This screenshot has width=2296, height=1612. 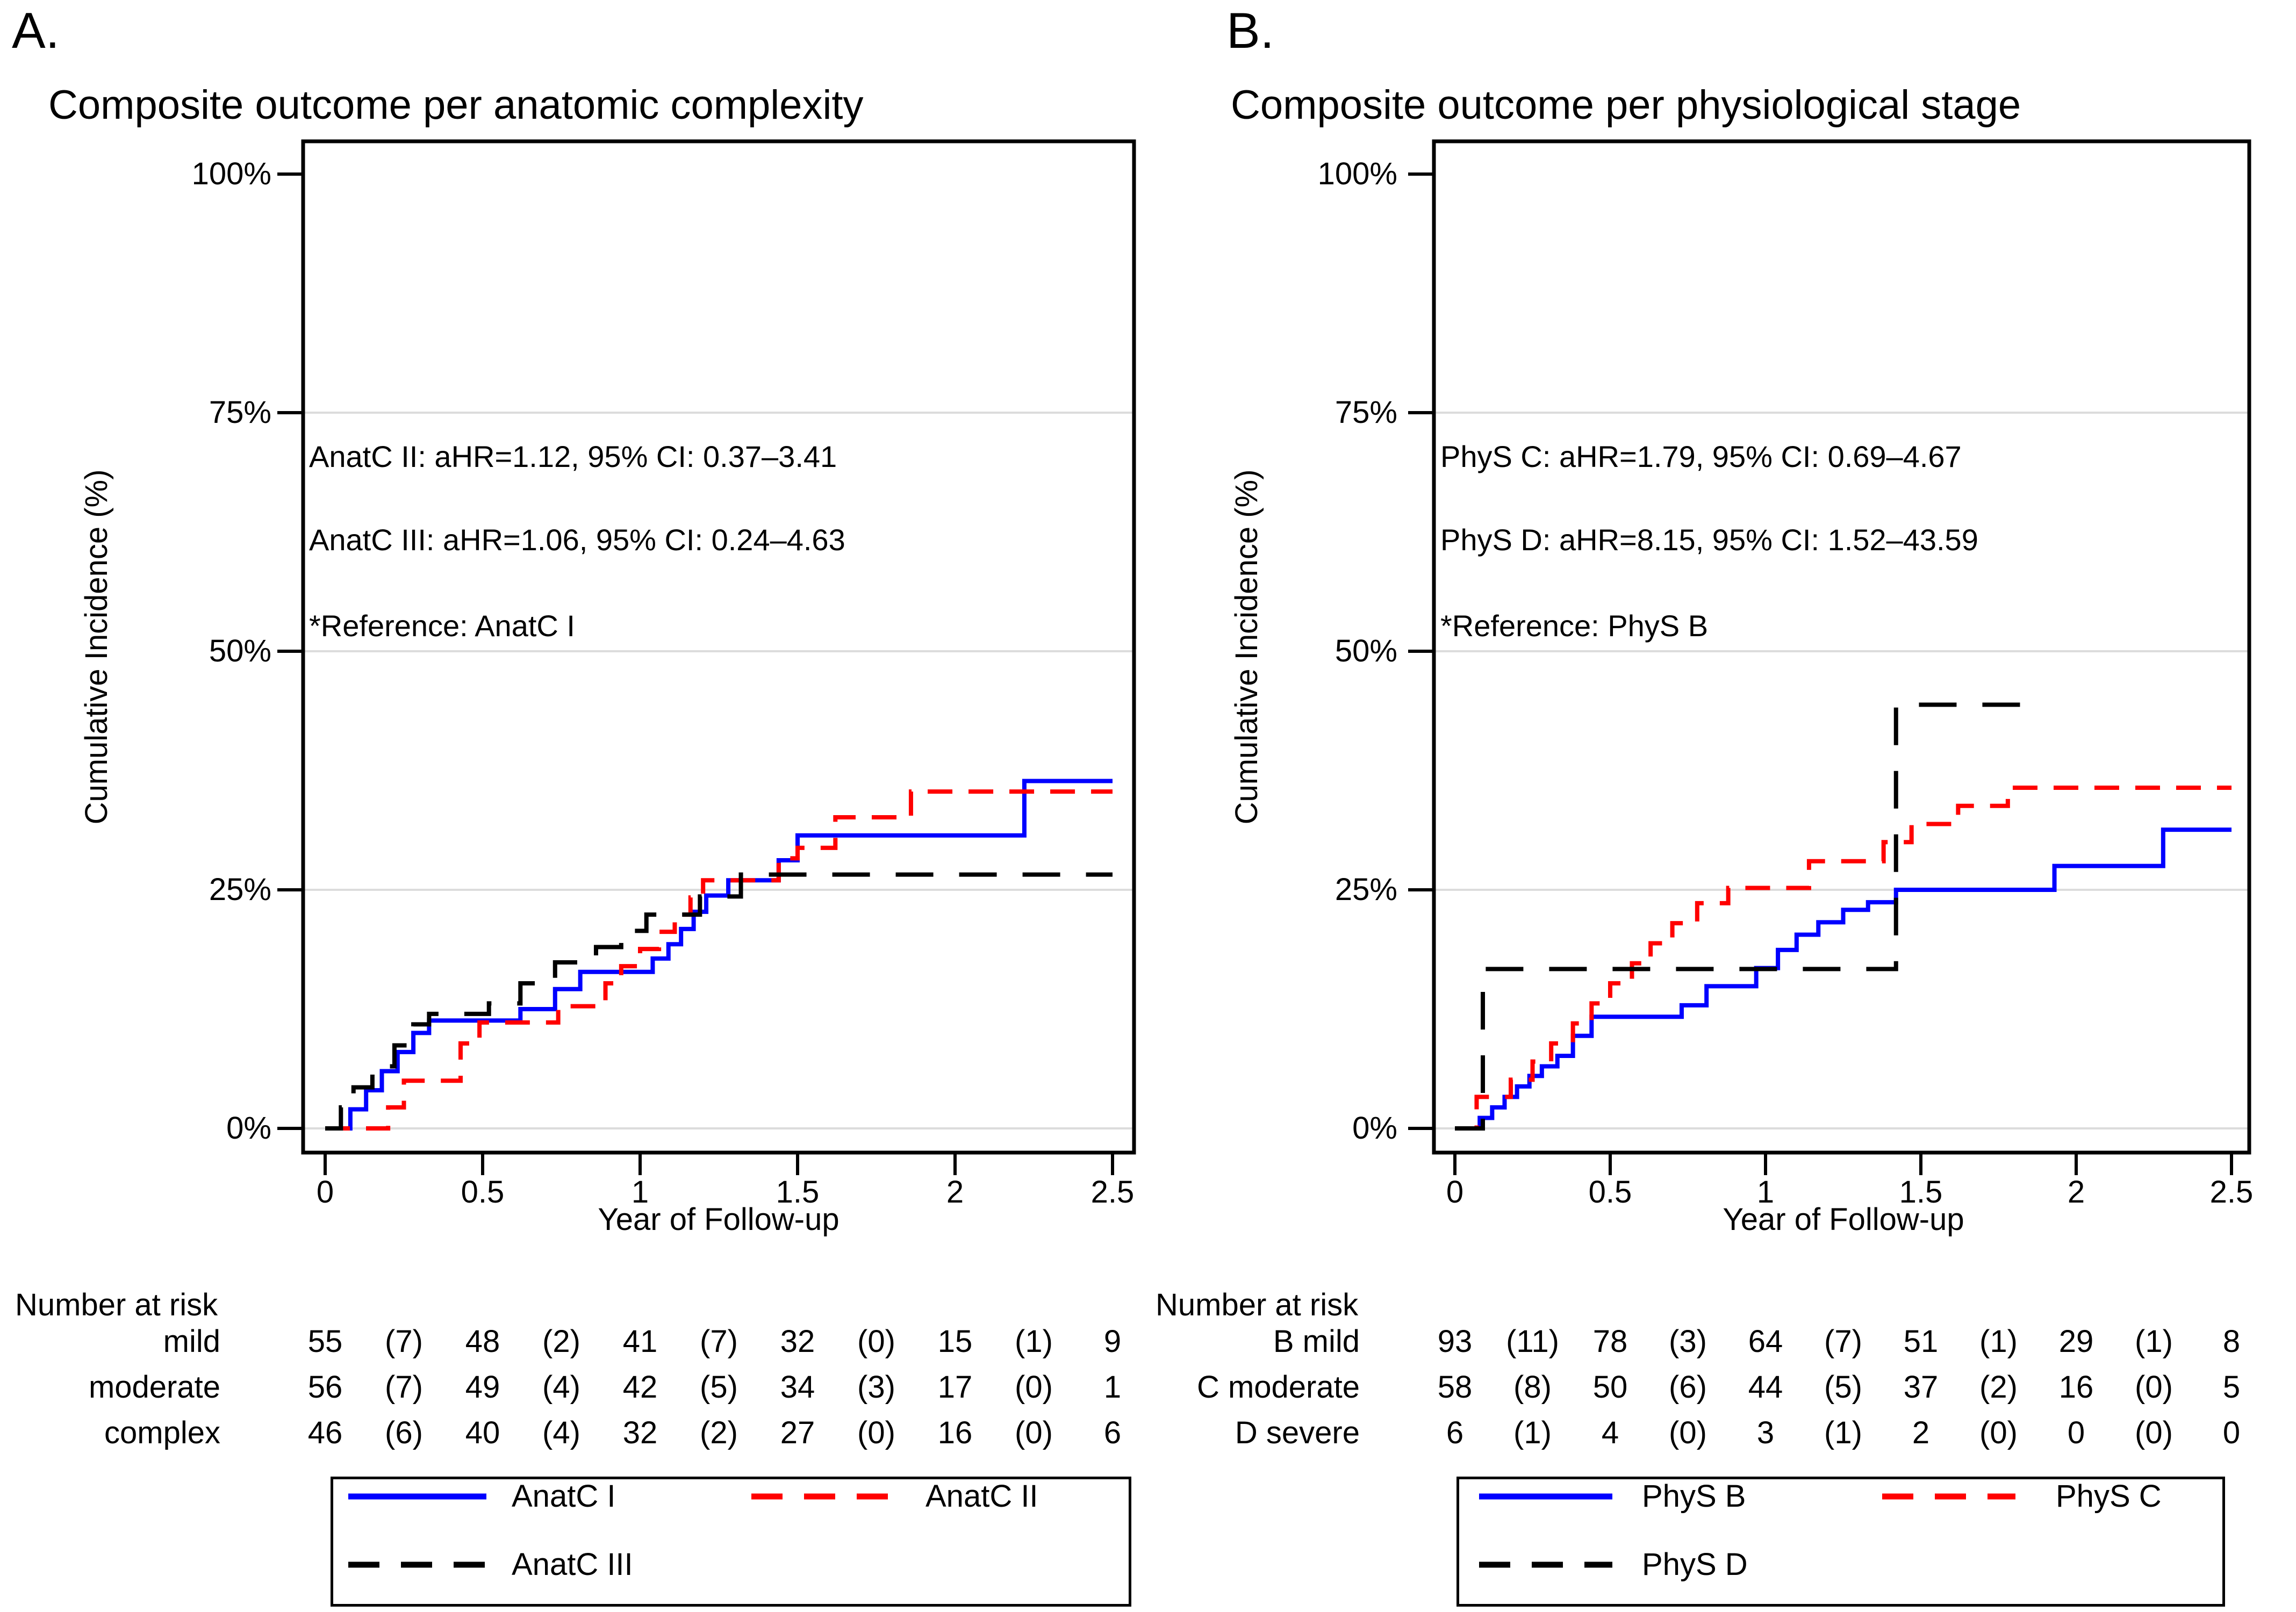 I want to click on annotation-line: AnatC II: aHR=1.12, 95% CI: 0.37–3.41, so click(x=573, y=457).